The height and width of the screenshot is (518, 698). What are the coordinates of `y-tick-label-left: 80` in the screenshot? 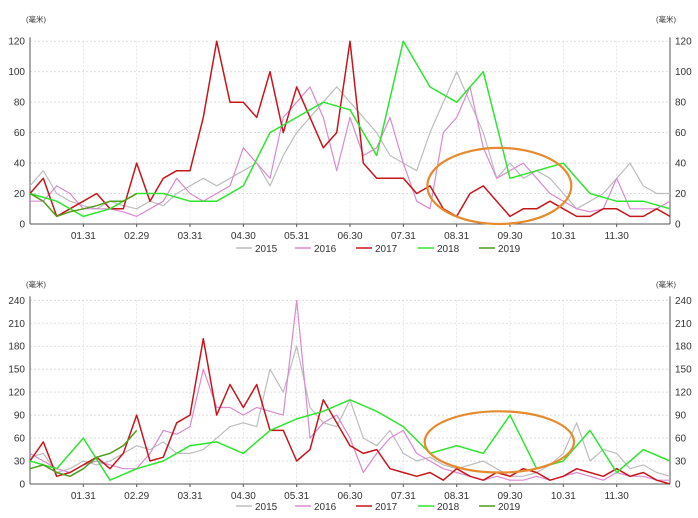 It's located at (20, 103).